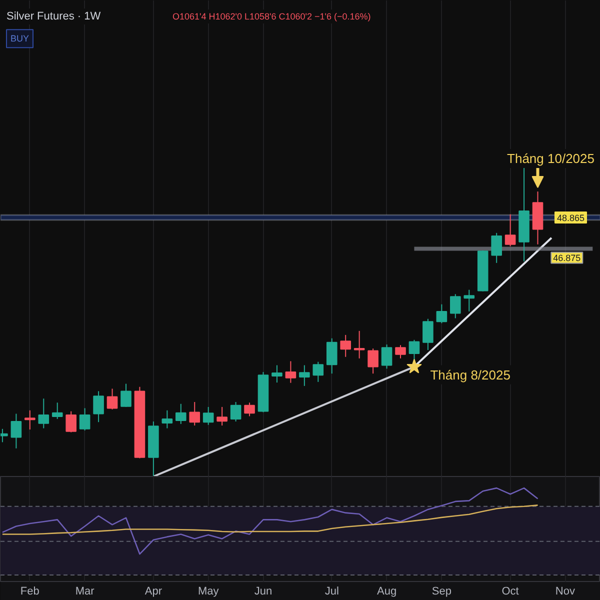 Image resolution: width=600 pixels, height=600 pixels. What do you see at coordinates (470, 374) in the screenshot?
I see `annotation: Tháng 8/2025` at bounding box center [470, 374].